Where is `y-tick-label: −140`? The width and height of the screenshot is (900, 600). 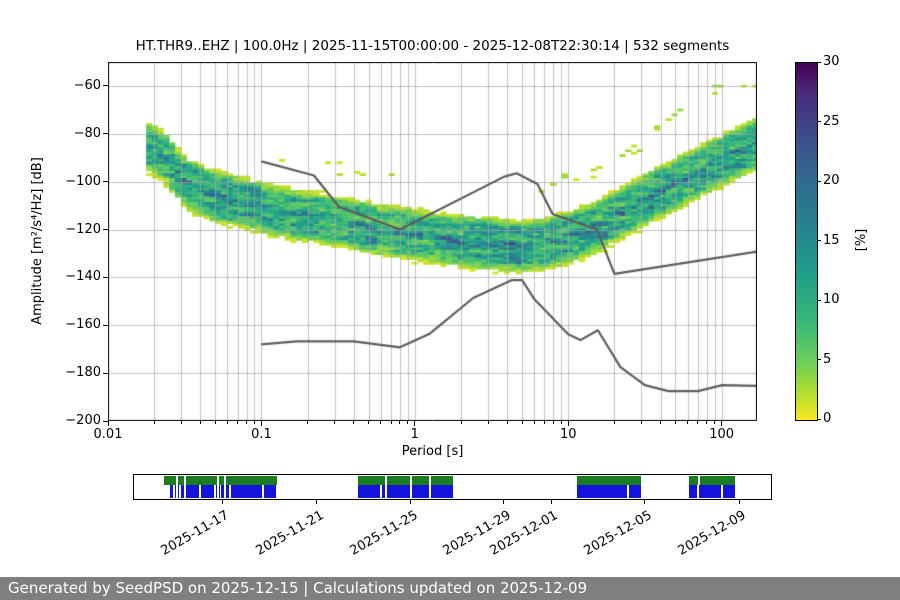
y-tick-label: −140 is located at coordinates (83, 277).